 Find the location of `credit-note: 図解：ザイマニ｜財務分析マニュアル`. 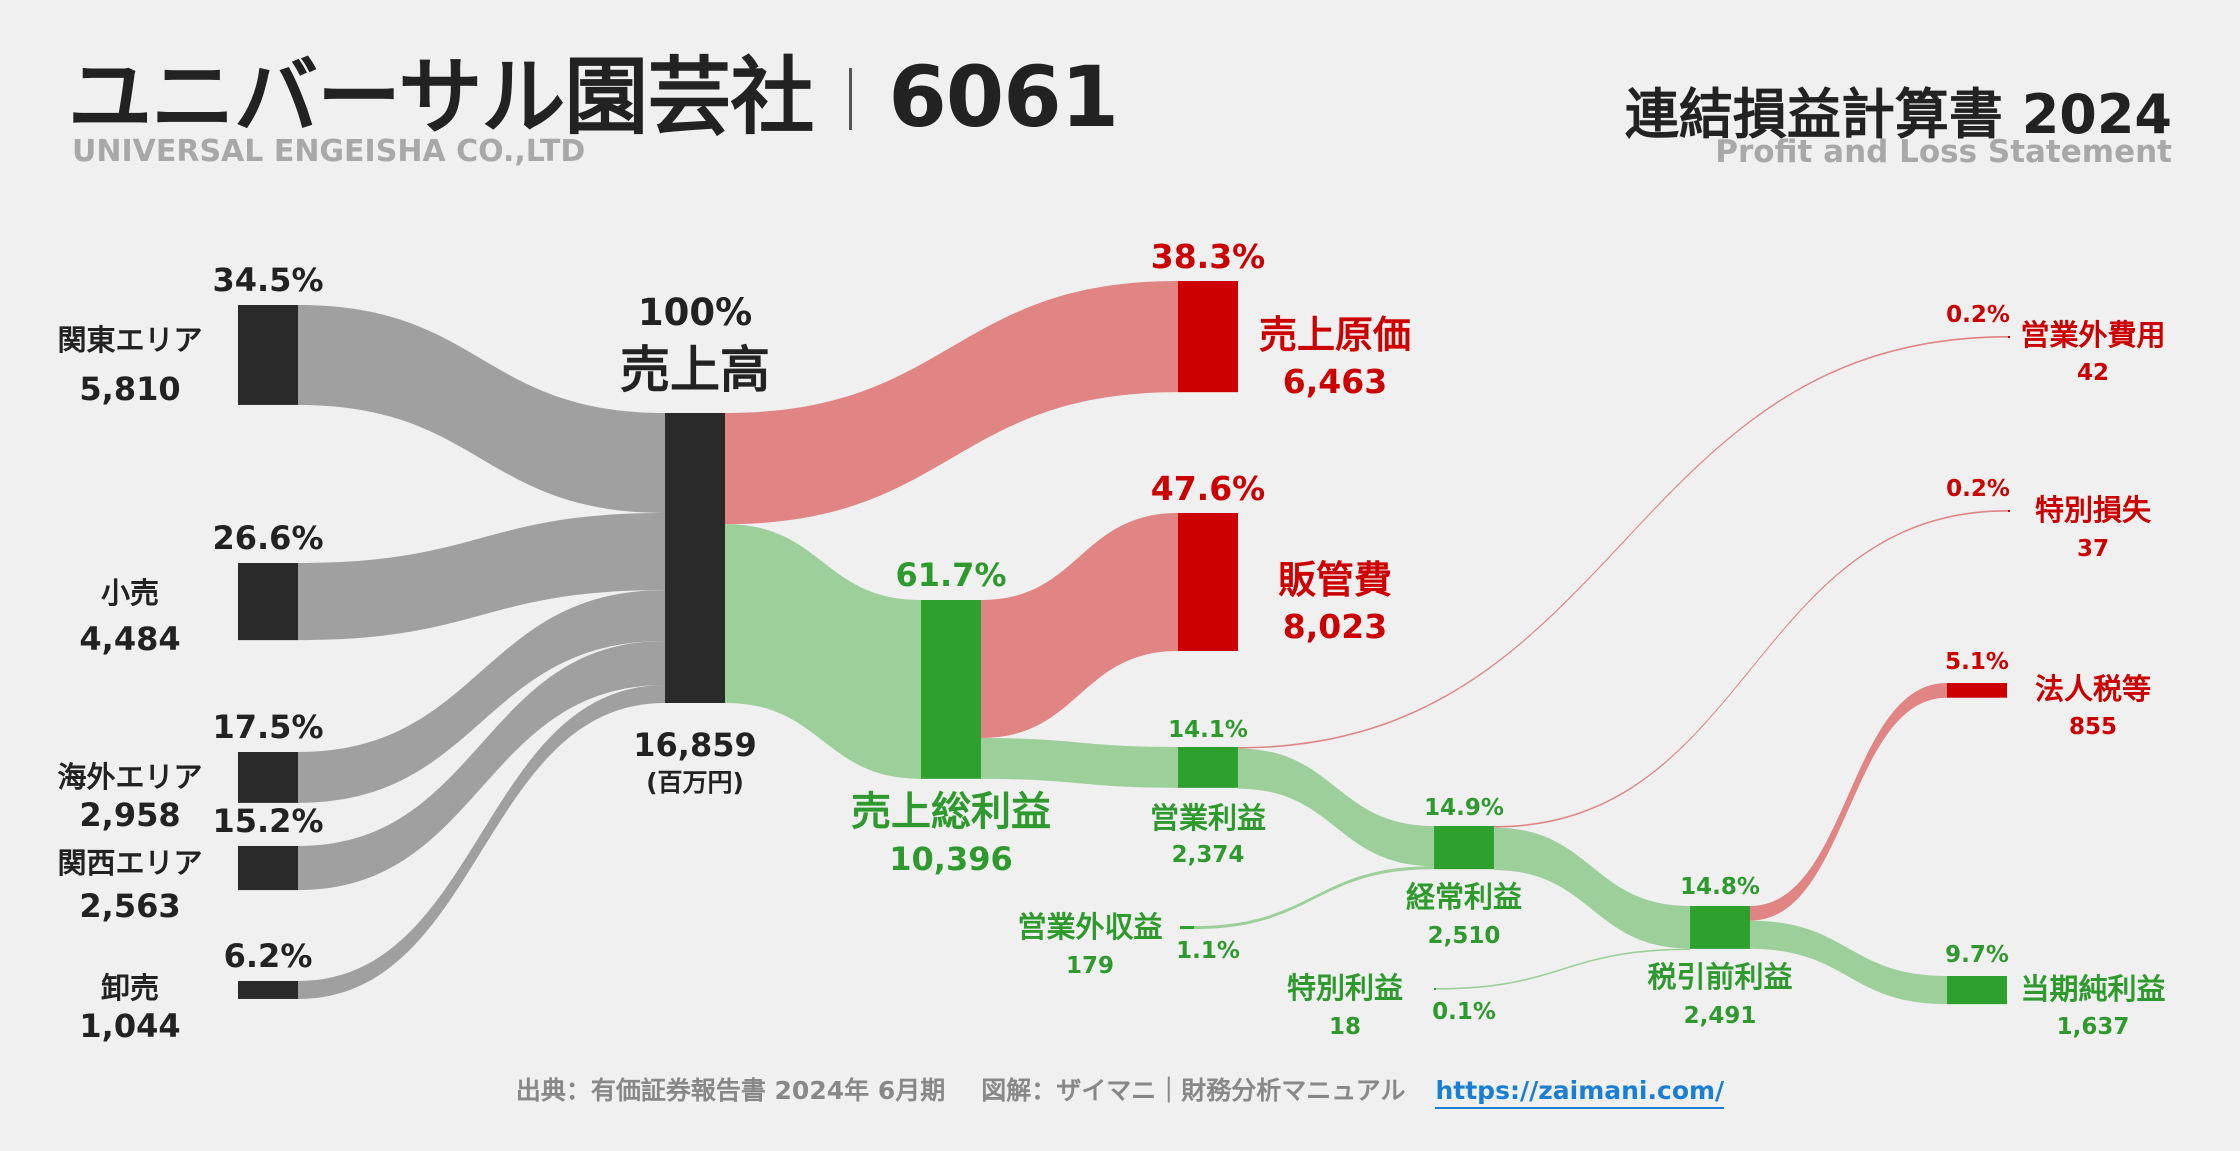

credit-note: 図解：ザイマニ｜財務分析マニュアル is located at coordinates (1193, 1090).